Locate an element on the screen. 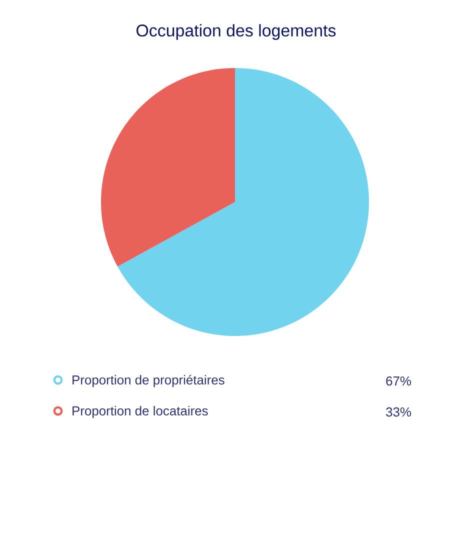  chart-title: Occupation des logements is located at coordinates (236, 32).